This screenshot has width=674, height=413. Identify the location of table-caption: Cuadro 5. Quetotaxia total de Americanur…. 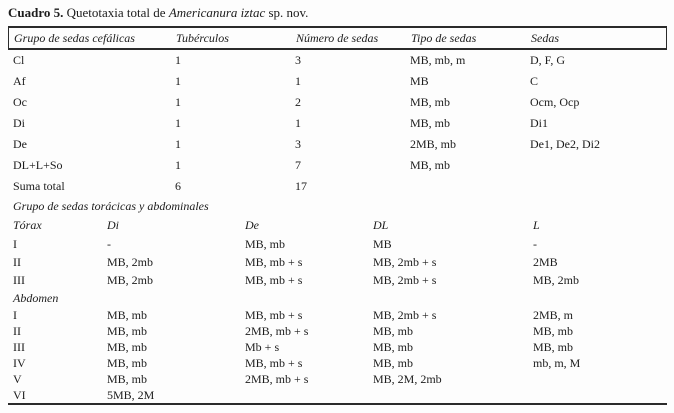
(158, 13).